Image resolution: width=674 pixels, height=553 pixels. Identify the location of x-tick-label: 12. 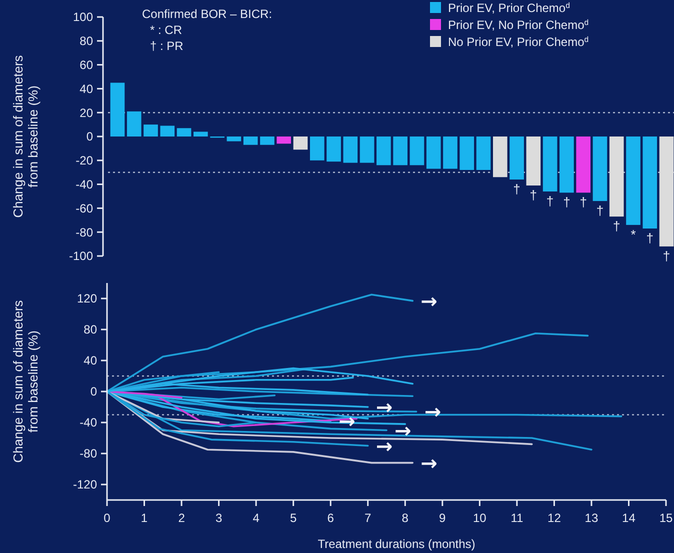
(555, 518).